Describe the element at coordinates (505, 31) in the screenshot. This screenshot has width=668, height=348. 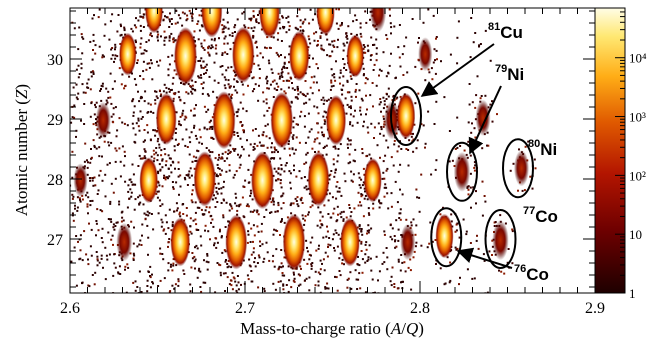
I see `isotope-label: 81Cu` at that location.